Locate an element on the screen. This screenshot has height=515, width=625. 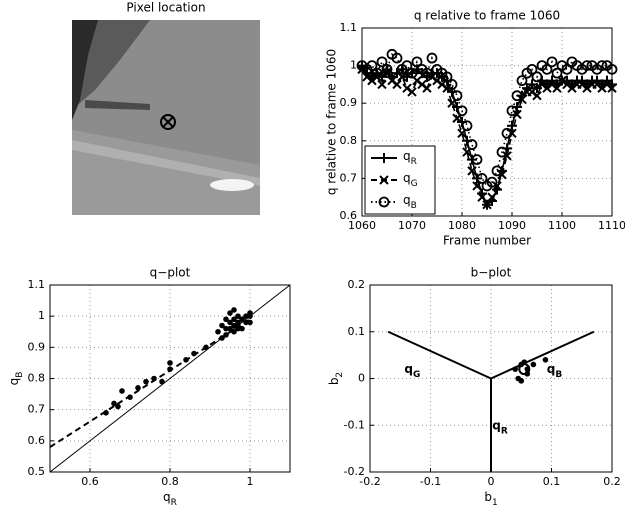
x-tick-label: -0.1 is located at coordinates (430, 481).